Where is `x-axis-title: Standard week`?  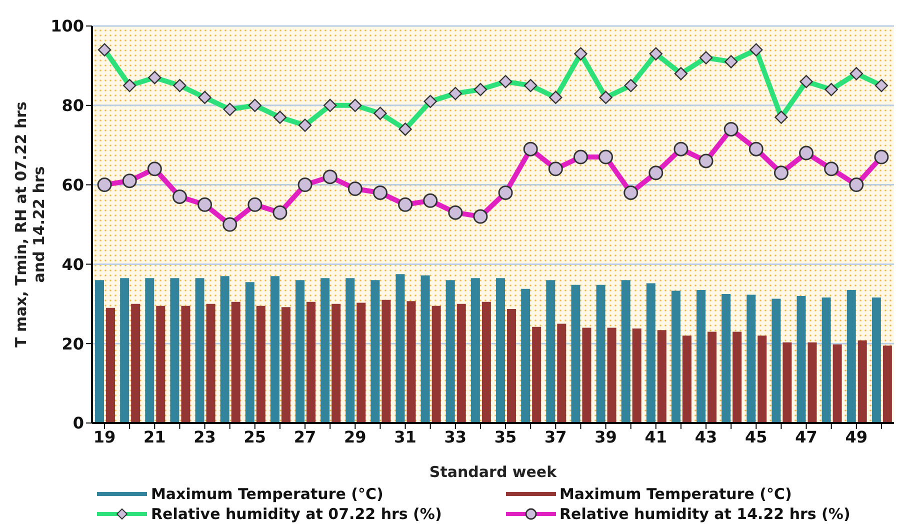
x-axis-title: Standard week is located at coordinates (493, 472).